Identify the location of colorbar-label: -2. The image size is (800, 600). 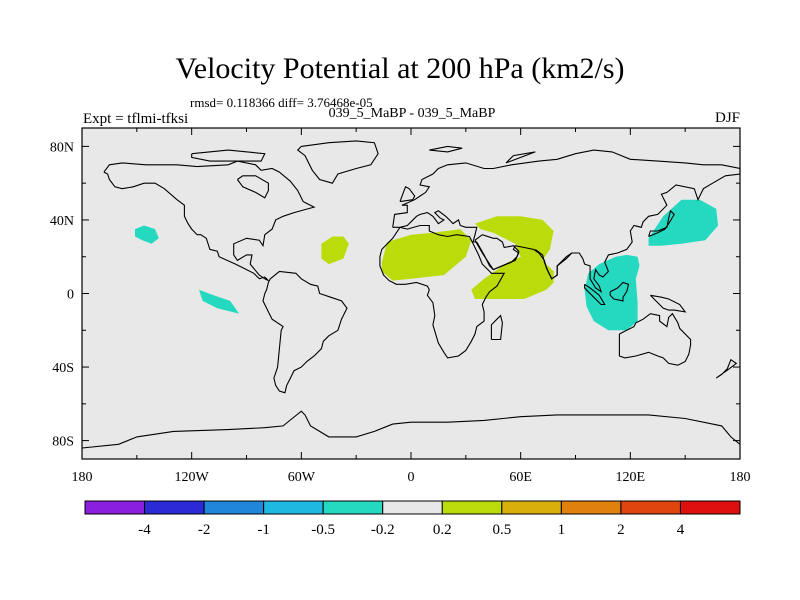
(204, 530).